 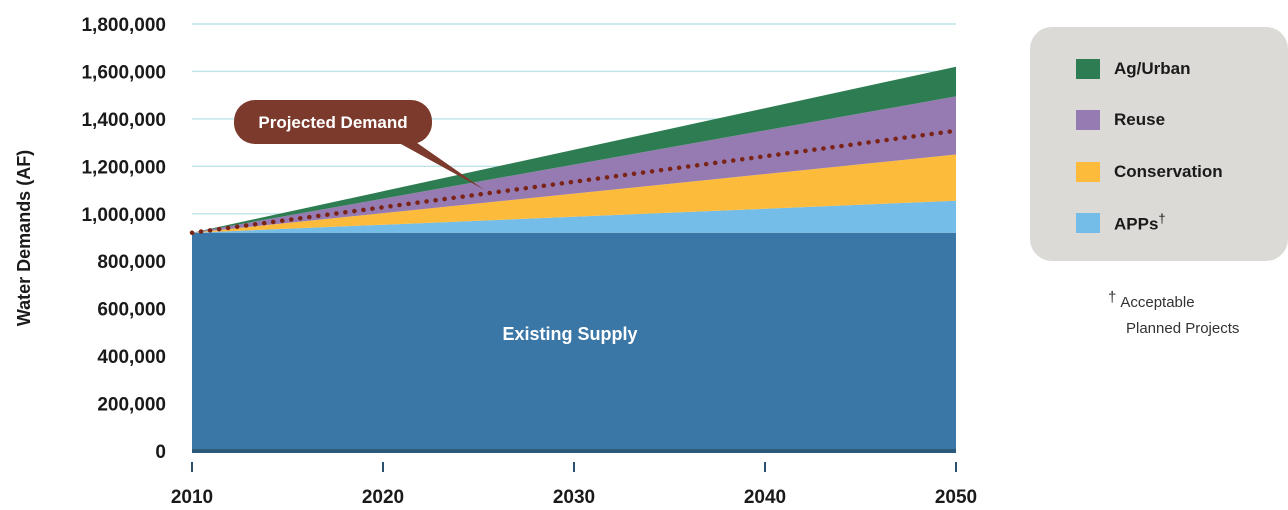 What do you see at coordinates (131, 262) in the screenshot?
I see `y-tick-label: 800,000` at bounding box center [131, 262].